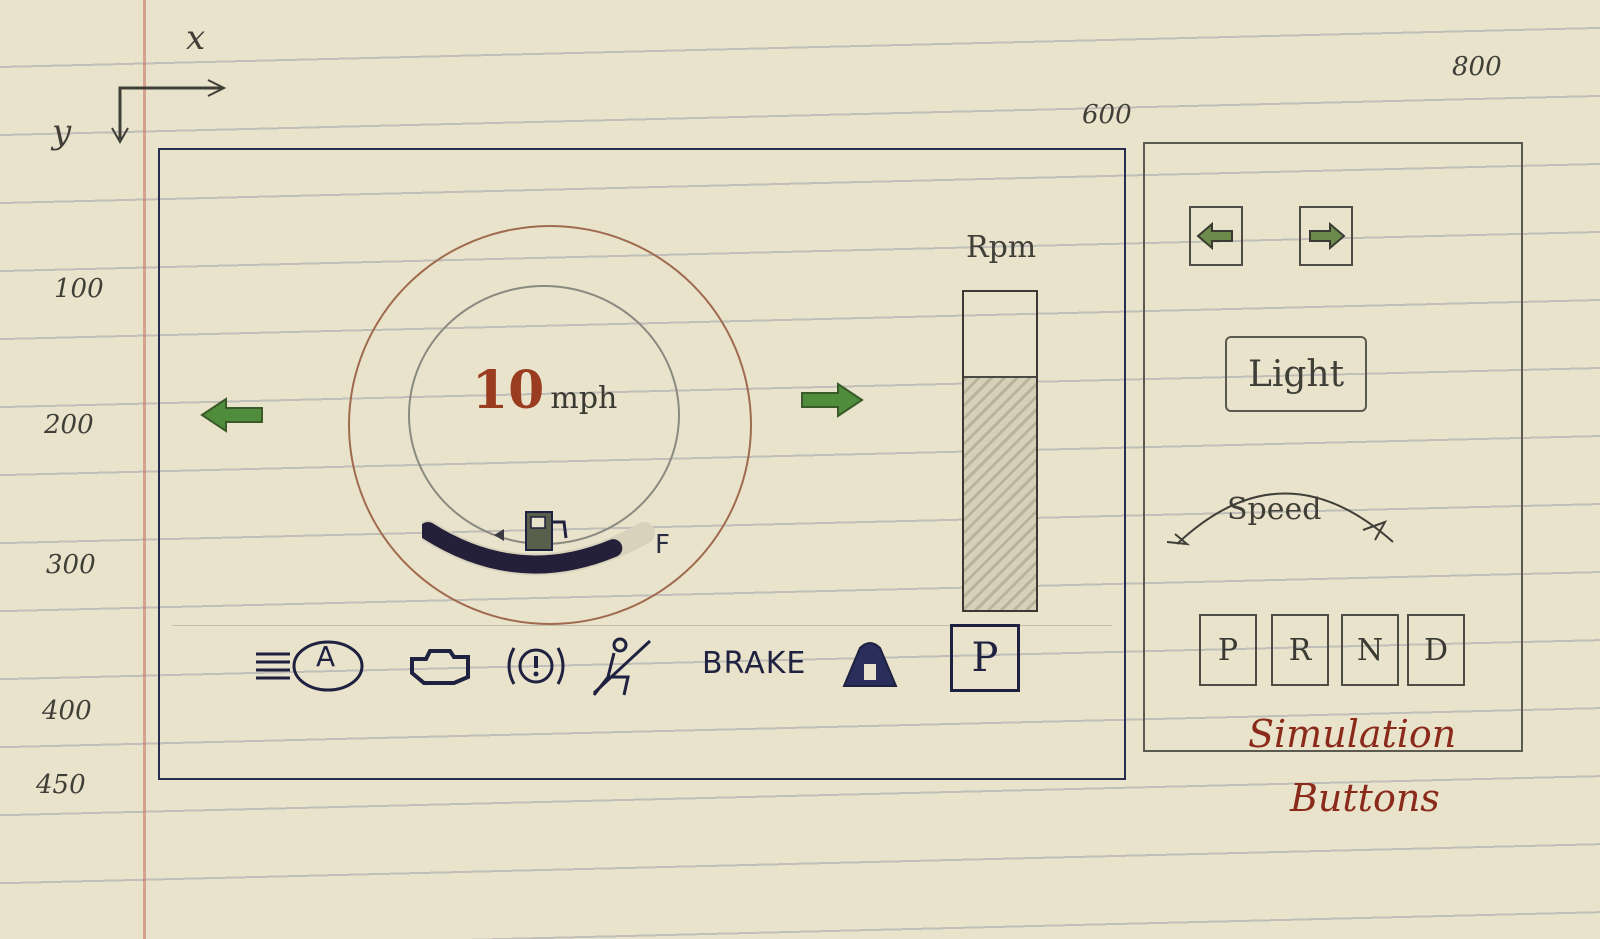  I want to click on right-signal-button, so click(1326, 236).